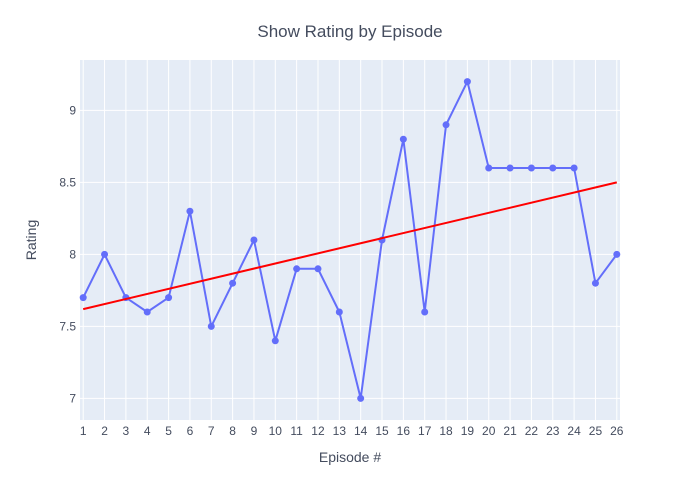  I want to click on x-tick-label: 3, so click(126, 431).